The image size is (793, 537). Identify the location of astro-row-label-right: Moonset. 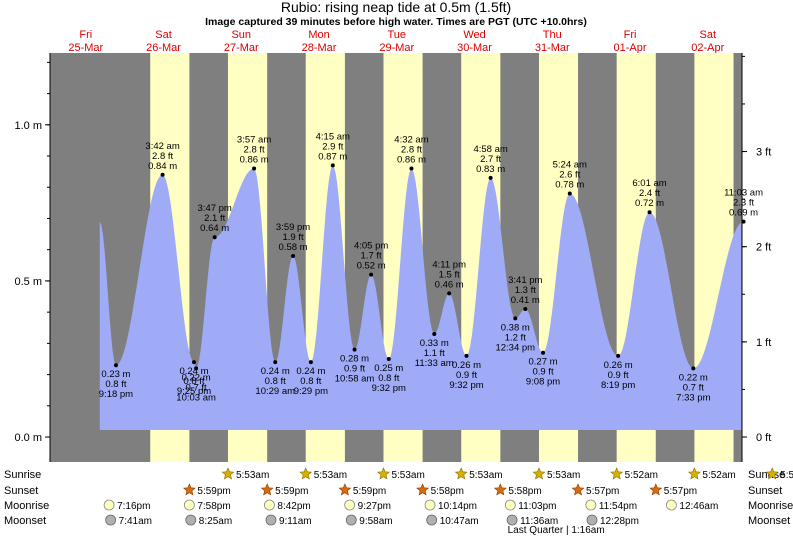
(769, 521).